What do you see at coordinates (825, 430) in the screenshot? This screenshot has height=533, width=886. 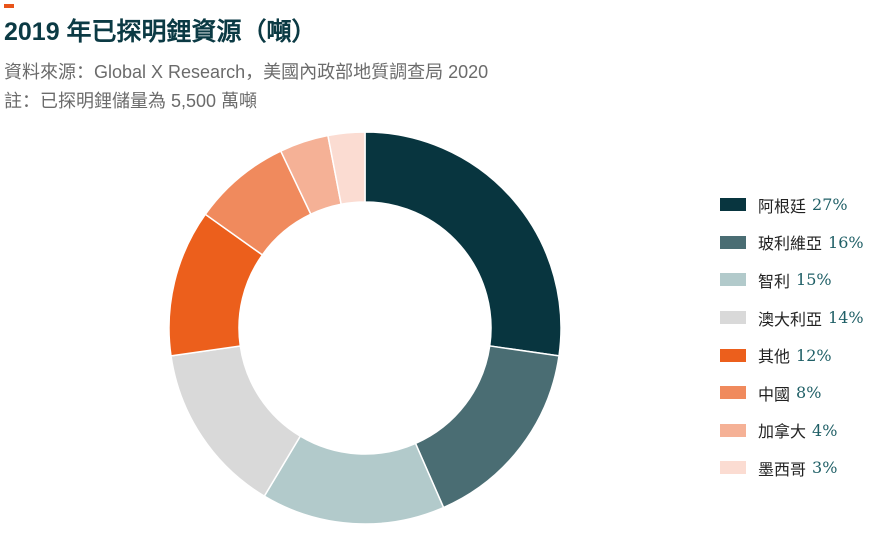 I see `legend-value: 4%` at bounding box center [825, 430].